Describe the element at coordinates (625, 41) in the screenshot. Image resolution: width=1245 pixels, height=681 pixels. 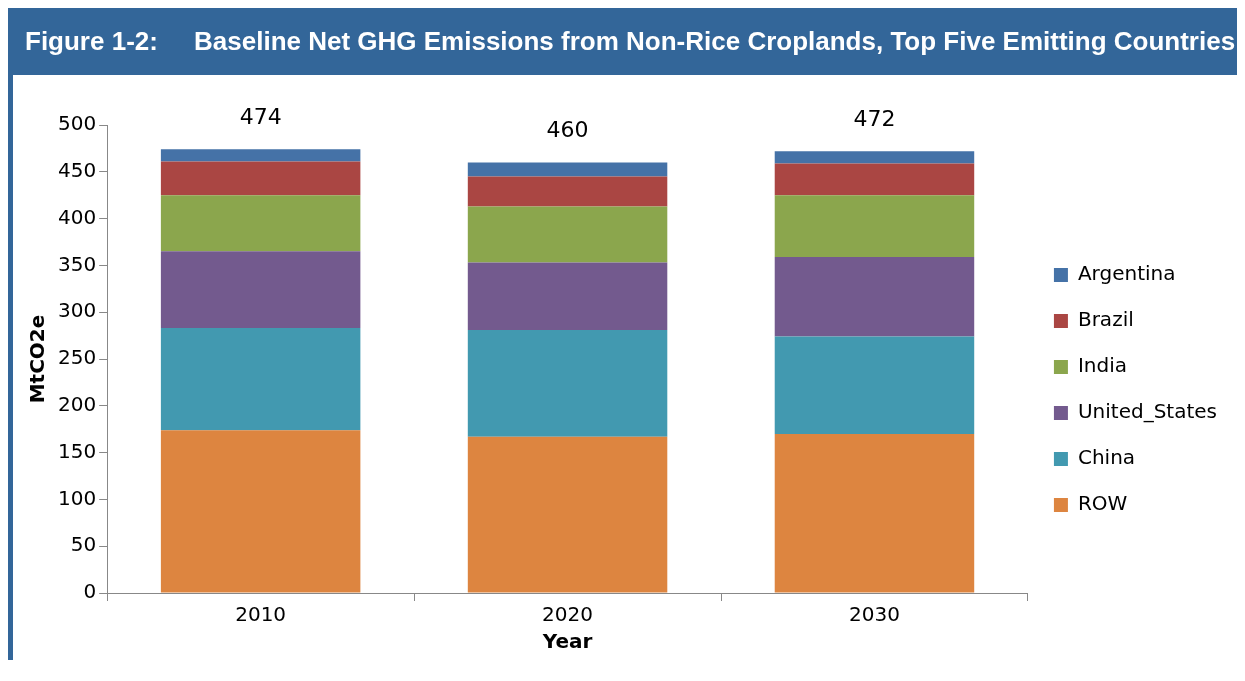
I see `chart-title: Figure 1-2: Baseline Net GHG Emissions from Non-Rice Croplands, Top Five Emitting Countries` at that location.